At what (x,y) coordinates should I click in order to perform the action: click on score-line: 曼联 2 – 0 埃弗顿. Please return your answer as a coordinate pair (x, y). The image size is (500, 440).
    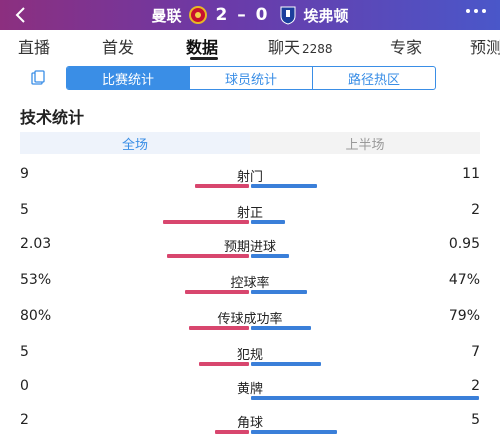
    Looking at the image, I should click on (250, 15).